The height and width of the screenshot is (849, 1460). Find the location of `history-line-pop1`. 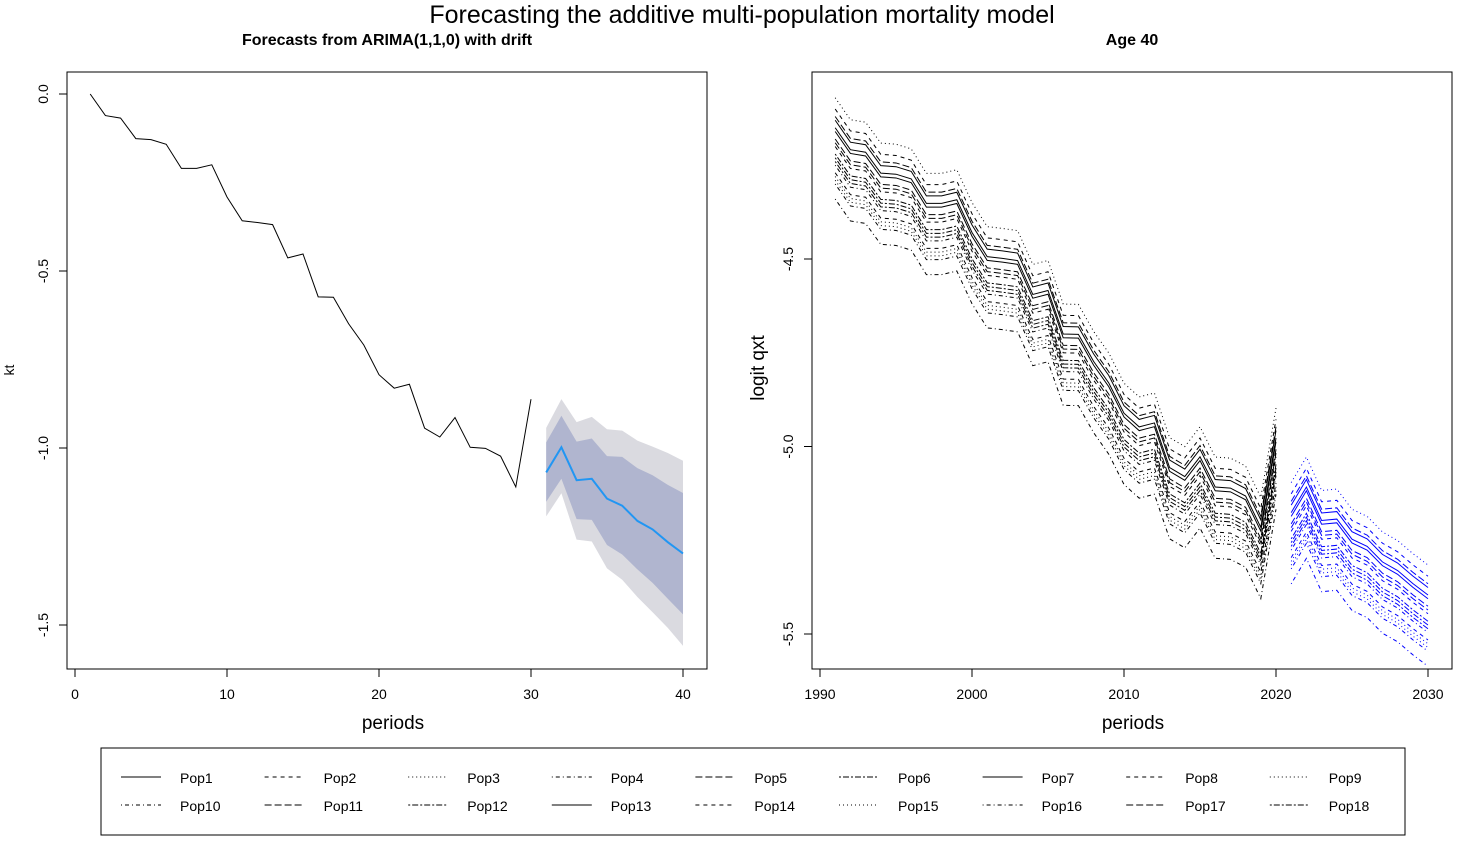

history-line-pop1 is located at coordinates (1055, 328).